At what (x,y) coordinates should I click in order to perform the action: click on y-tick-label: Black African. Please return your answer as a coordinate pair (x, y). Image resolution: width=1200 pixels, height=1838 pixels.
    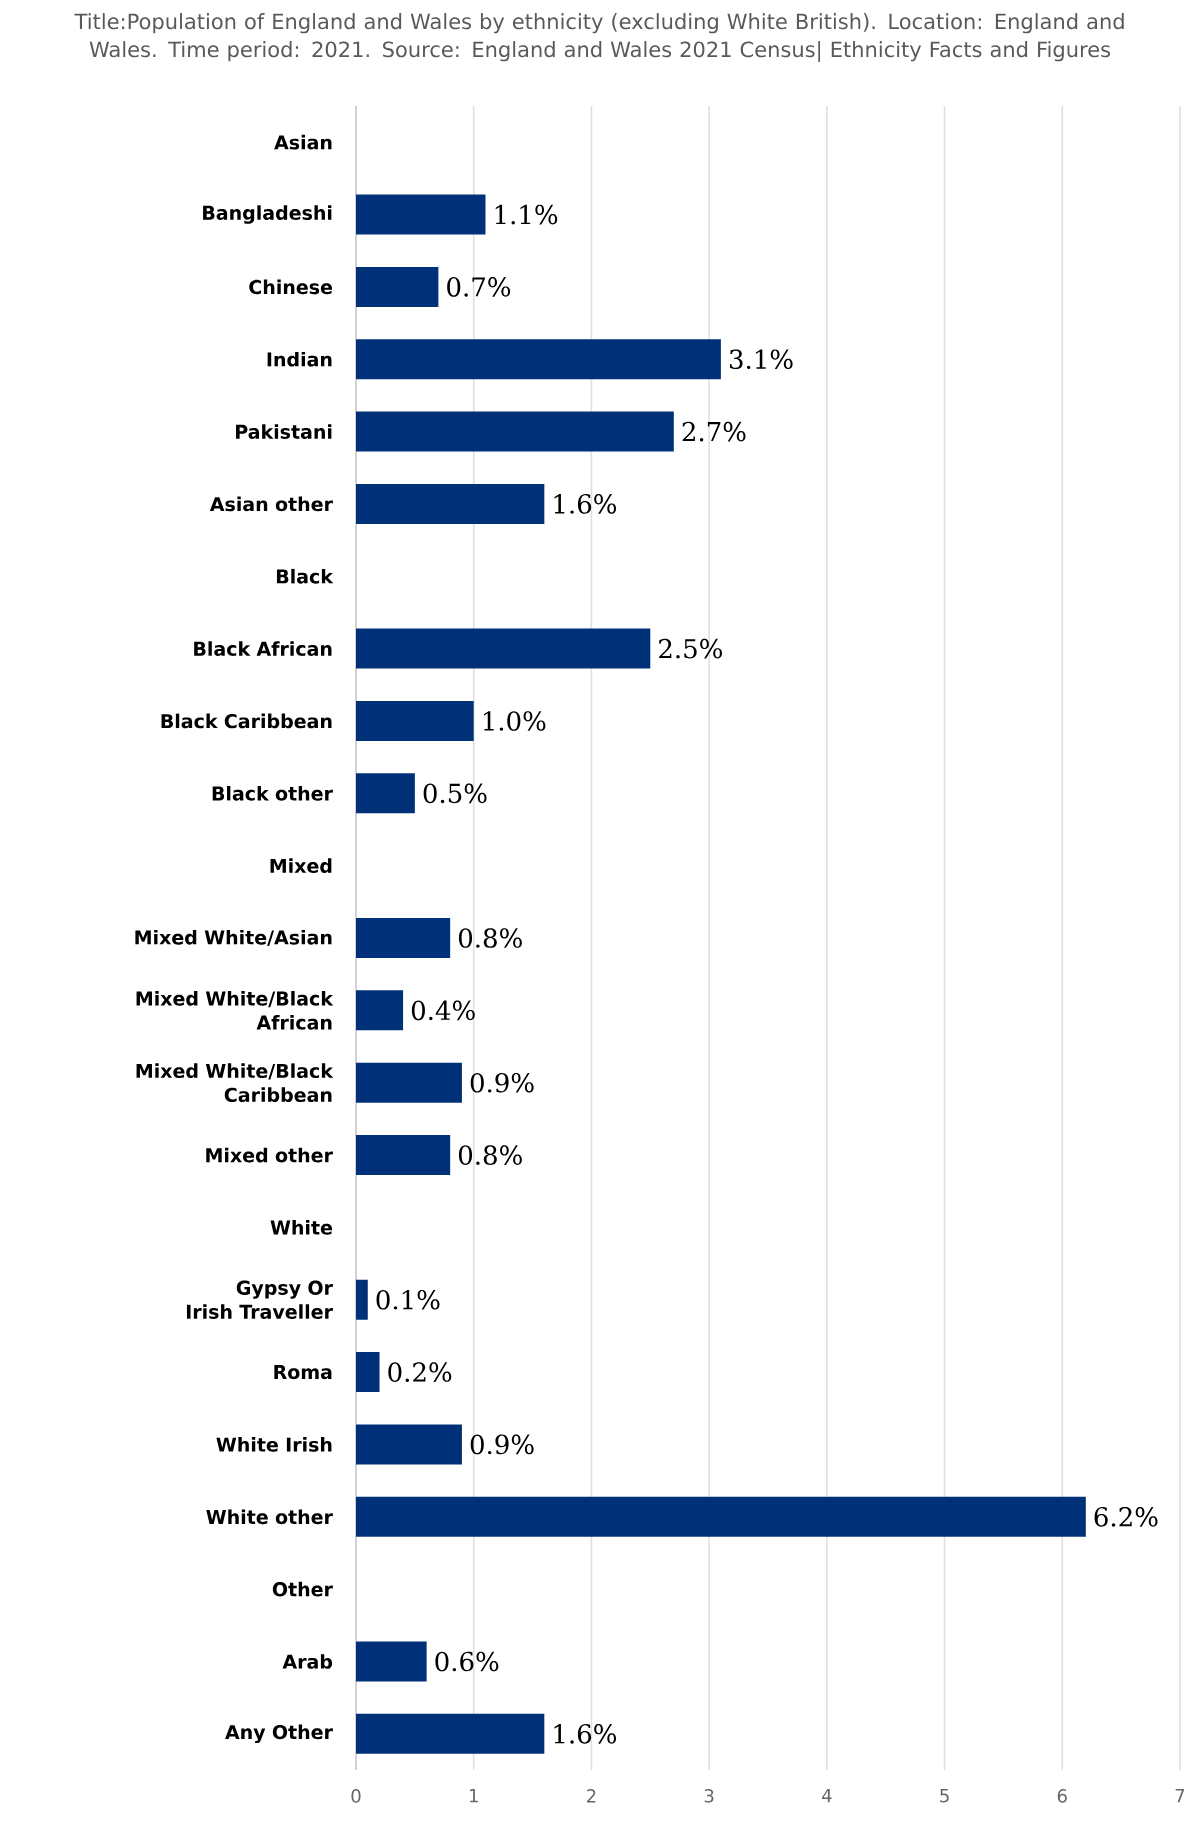
    Looking at the image, I should click on (263, 648).